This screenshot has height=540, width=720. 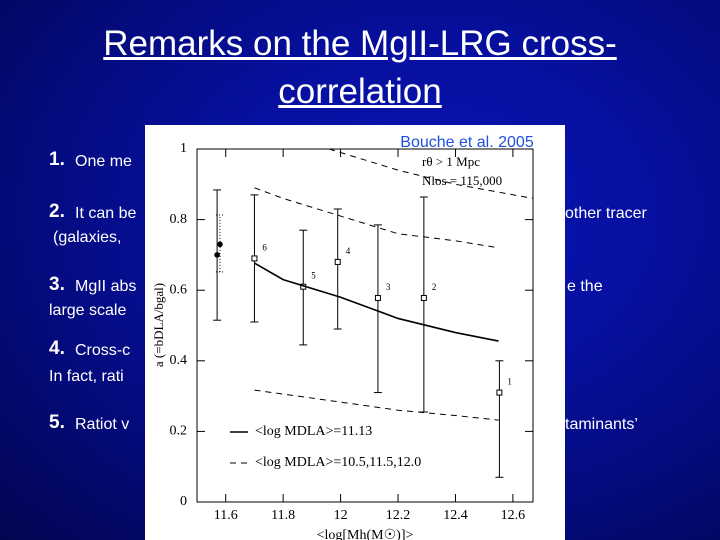 What do you see at coordinates (462, 180) in the screenshot?
I see `note: Nlos = 115,000` at bounding box center [462, 180].